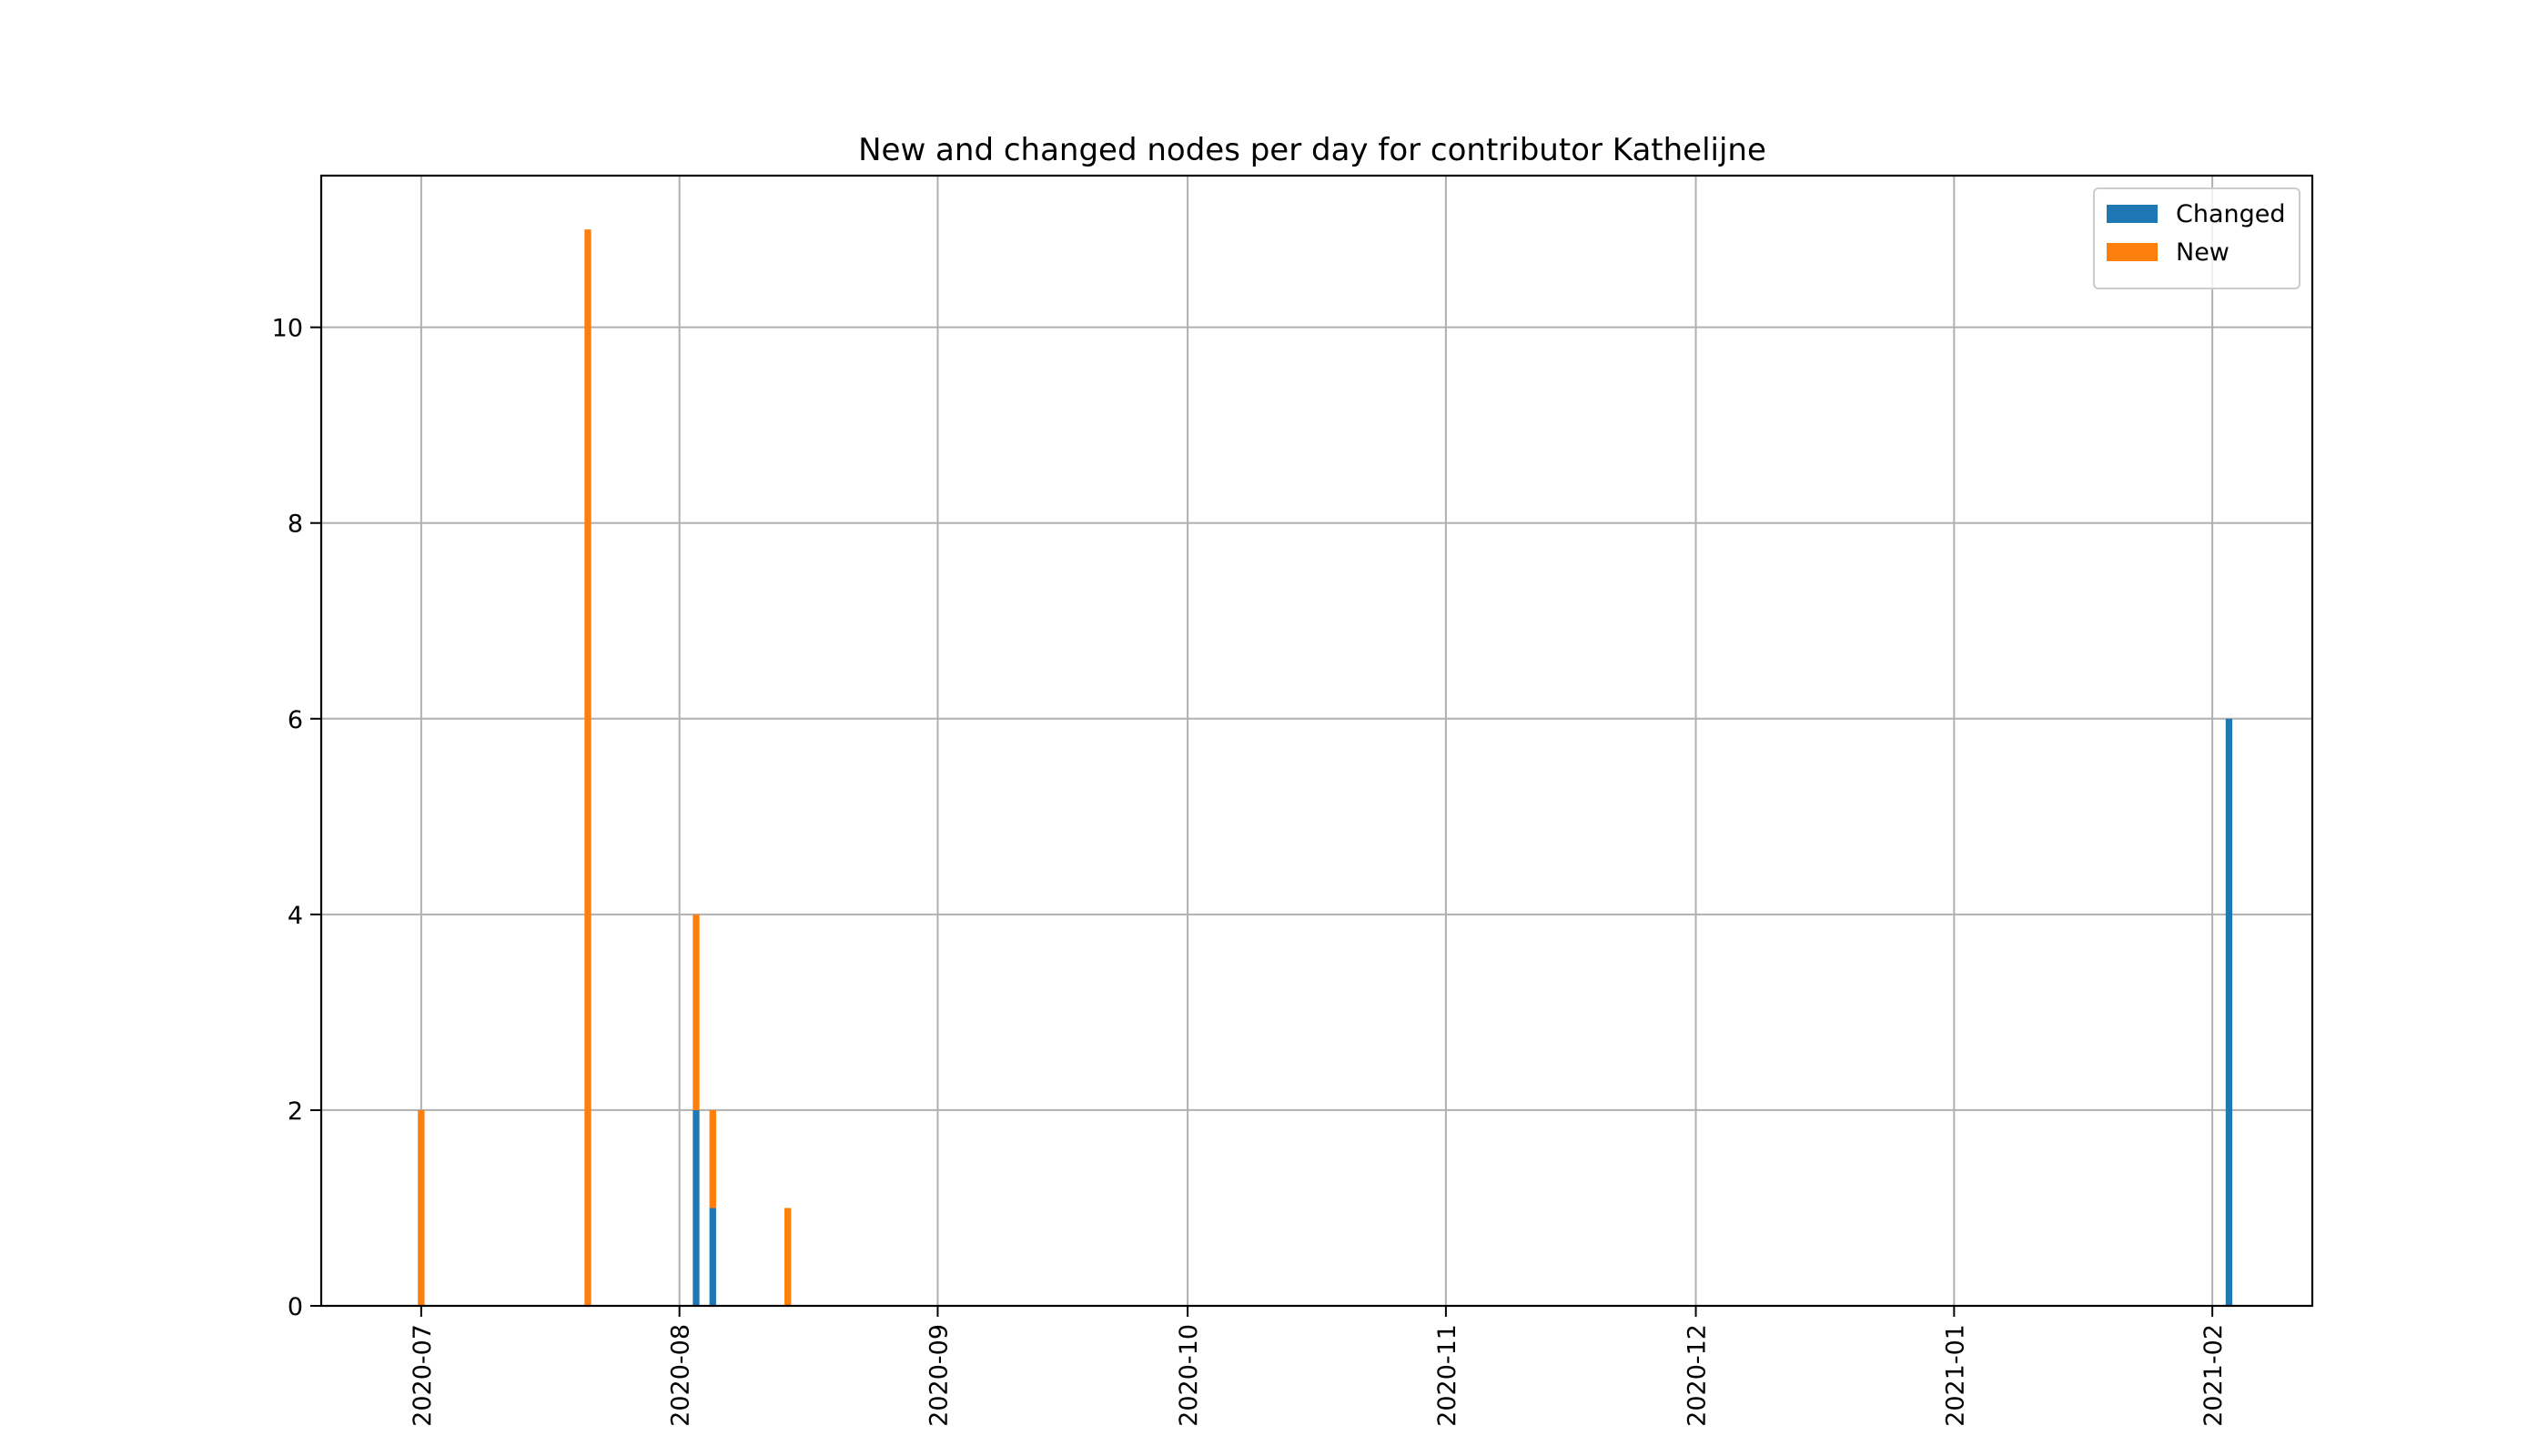 This screenshot has width=2548, height=1456. Describe the element at coordinates (2203, 252) in the screenshot. I see `legend-label-new: New` at that location.